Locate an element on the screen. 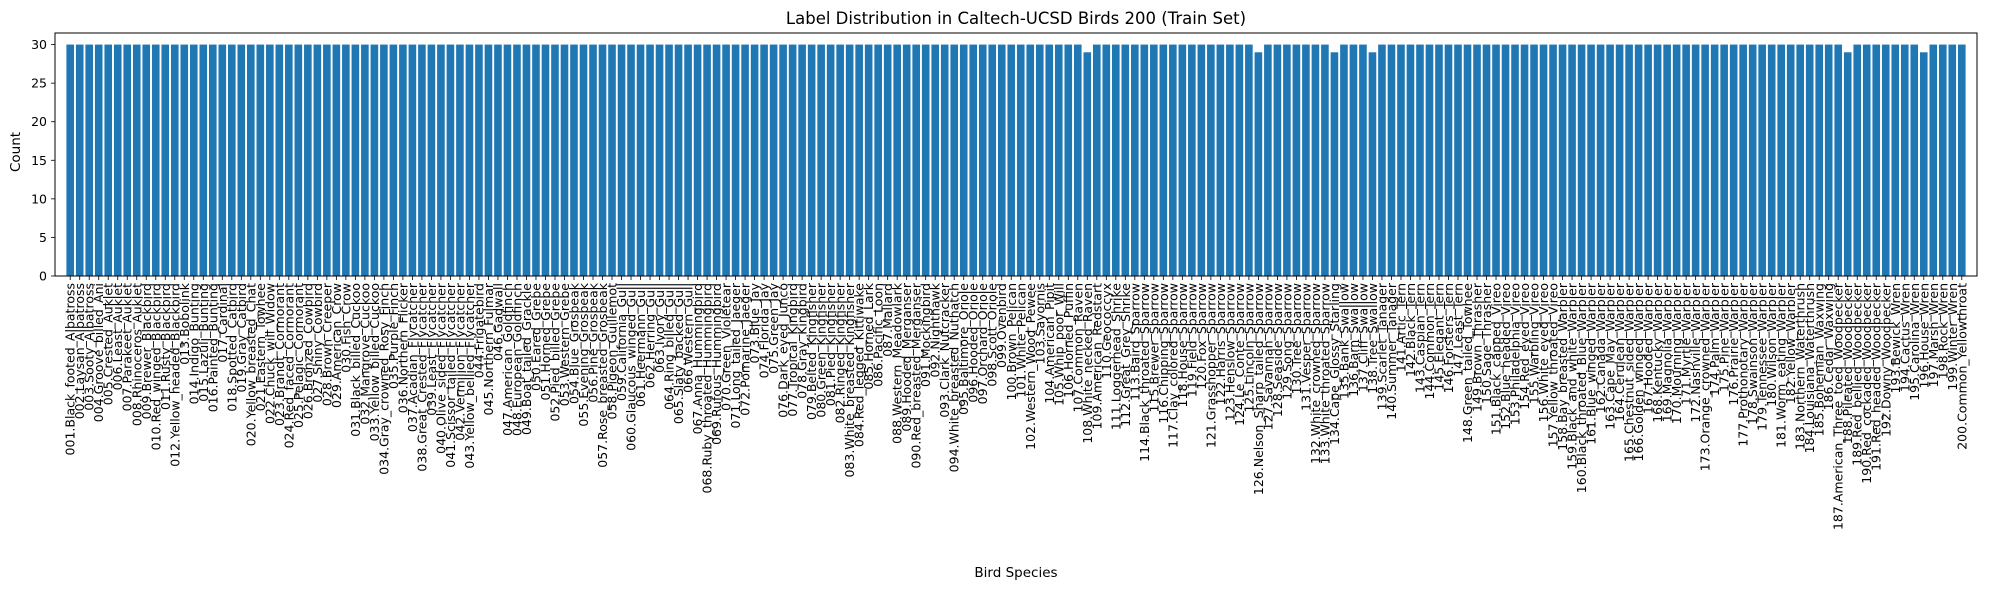 The image size is (1990, 590). x-tick-label-86: 086.Pacific_Loon is located at coordinates (878, 335).